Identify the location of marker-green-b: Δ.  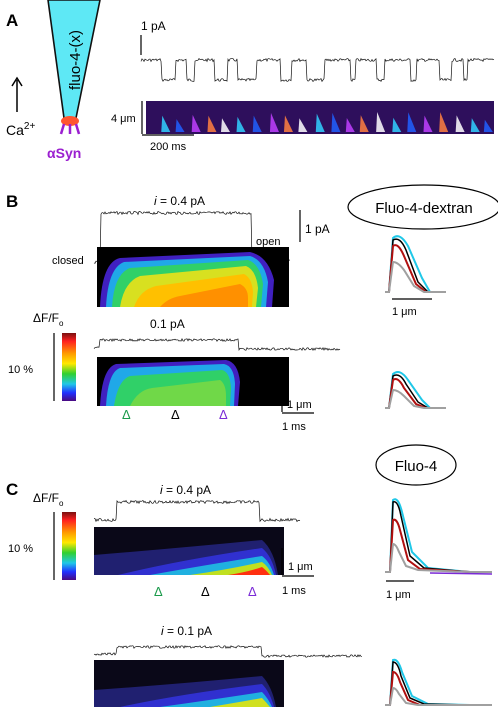
(126, 414).